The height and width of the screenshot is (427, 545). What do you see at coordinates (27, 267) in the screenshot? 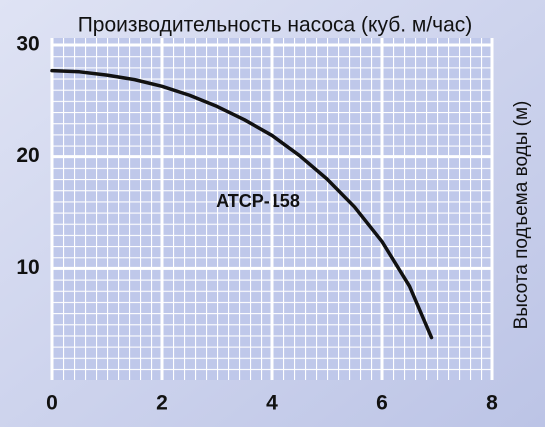
I see `y-tick-label: 10` at bounding box center [27, 267].